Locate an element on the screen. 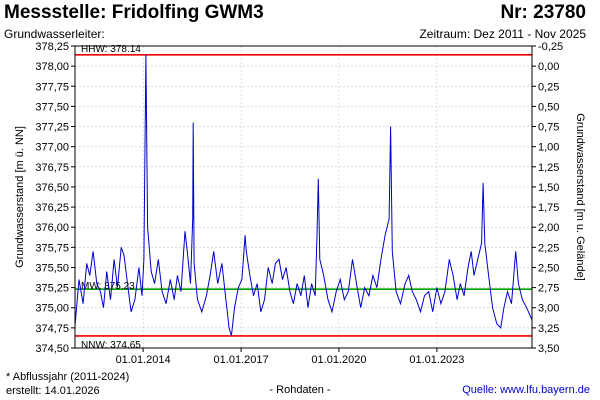  y-tick-label-left: 377,25 is located at coordinates (52, 128).